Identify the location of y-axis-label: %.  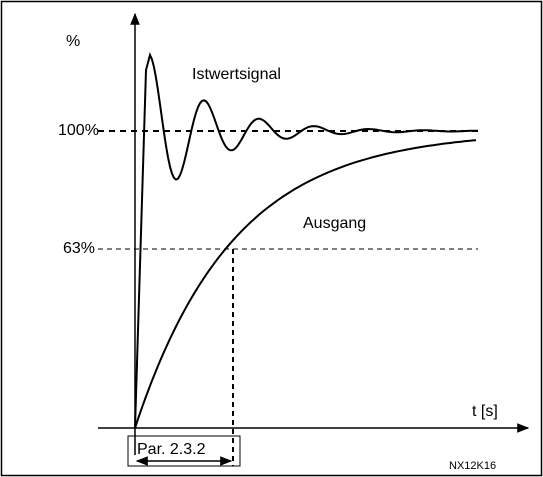
(73, 41).